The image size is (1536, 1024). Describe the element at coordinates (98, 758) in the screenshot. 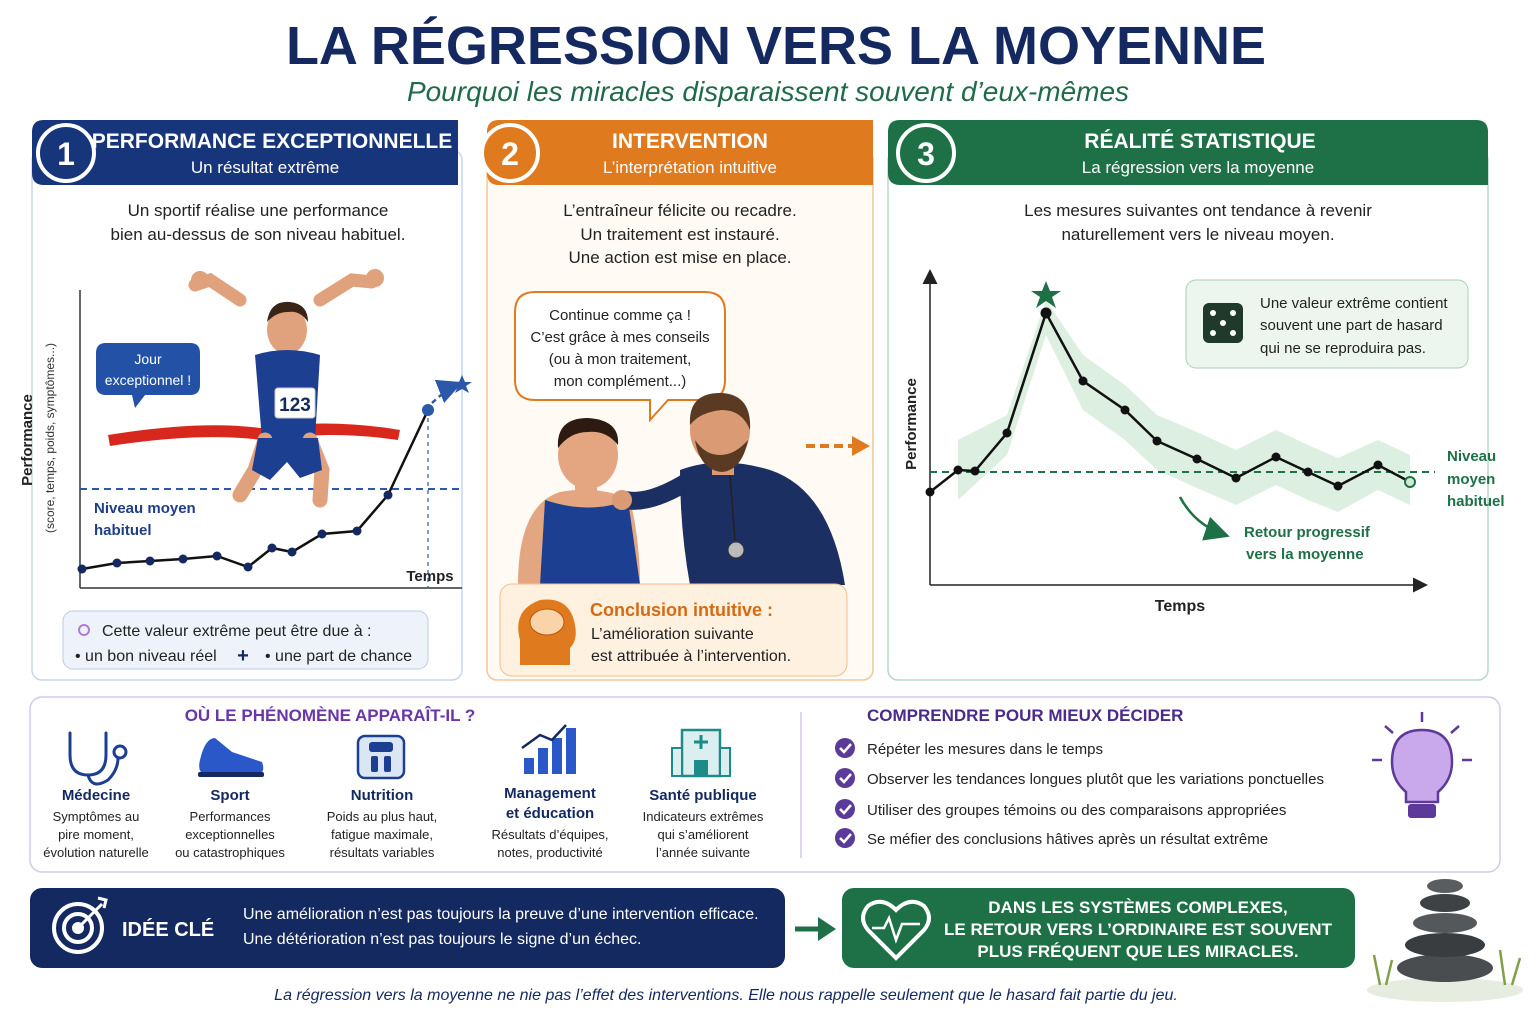

I see `icon-stethoscope` at that location.